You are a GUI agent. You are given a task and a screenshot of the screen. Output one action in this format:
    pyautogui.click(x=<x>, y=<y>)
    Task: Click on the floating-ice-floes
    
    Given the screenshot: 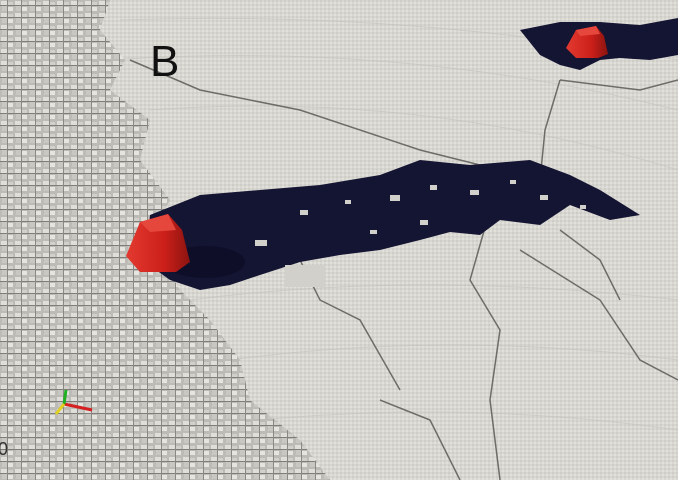 What is the action you would take?
    pyautogui.click(x=420, y=233)
    